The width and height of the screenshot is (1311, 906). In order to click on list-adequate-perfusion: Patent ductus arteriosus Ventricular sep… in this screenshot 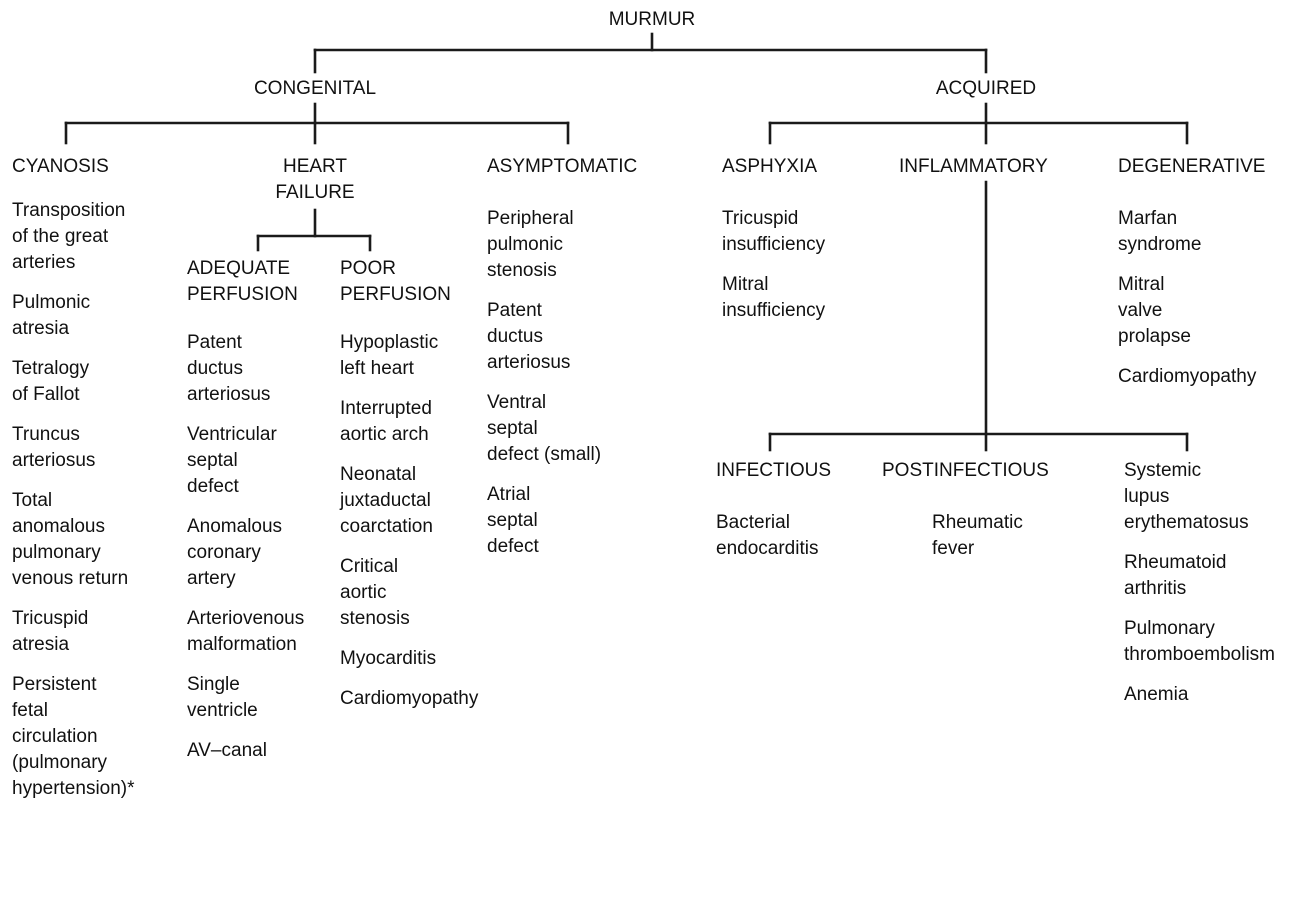, I will do `click(245, 554)`.